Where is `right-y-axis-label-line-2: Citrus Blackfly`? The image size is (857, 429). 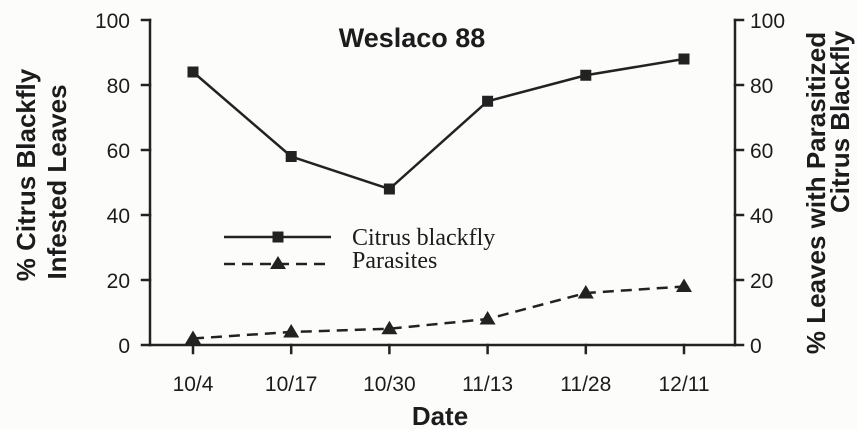
right-y-axis-label-line-2: Citrus Blackfly is located at coordinates (840, 121).